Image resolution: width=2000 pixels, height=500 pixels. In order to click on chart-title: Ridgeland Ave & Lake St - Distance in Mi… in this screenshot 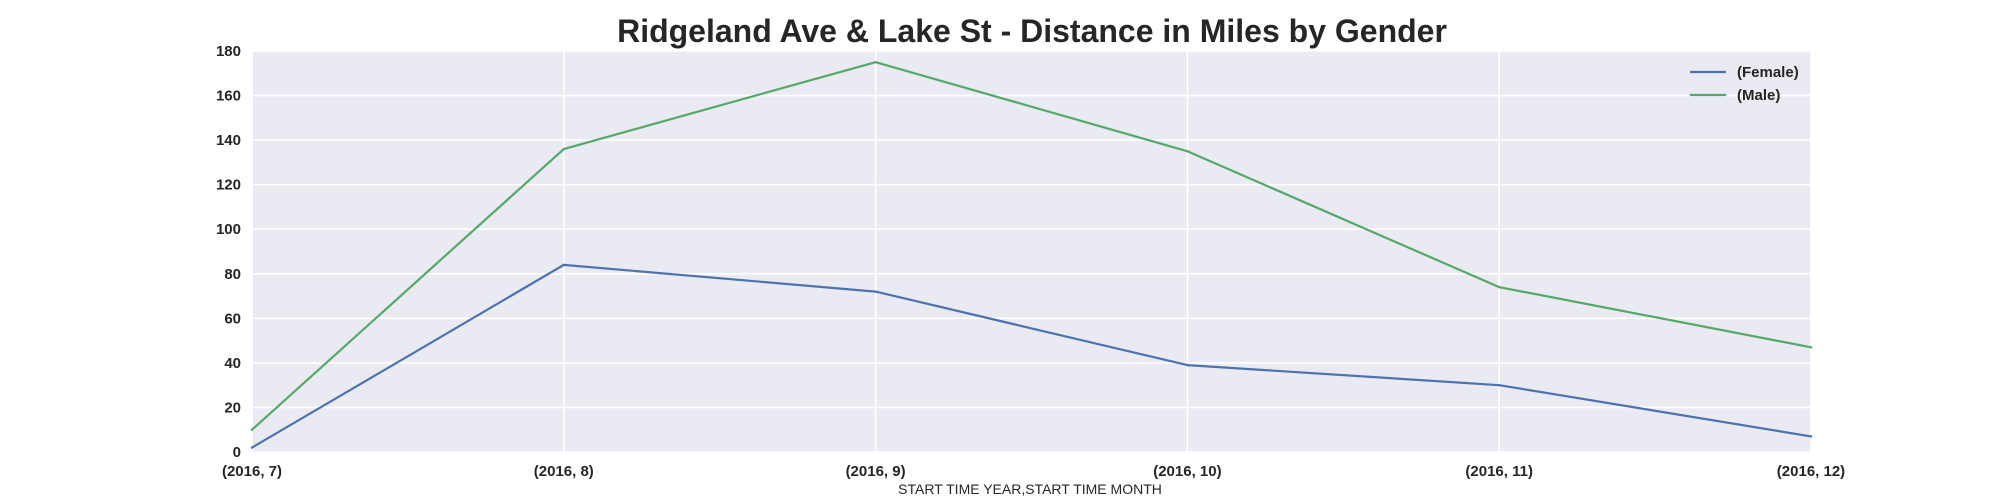, I will do `click(1032, 31)`.